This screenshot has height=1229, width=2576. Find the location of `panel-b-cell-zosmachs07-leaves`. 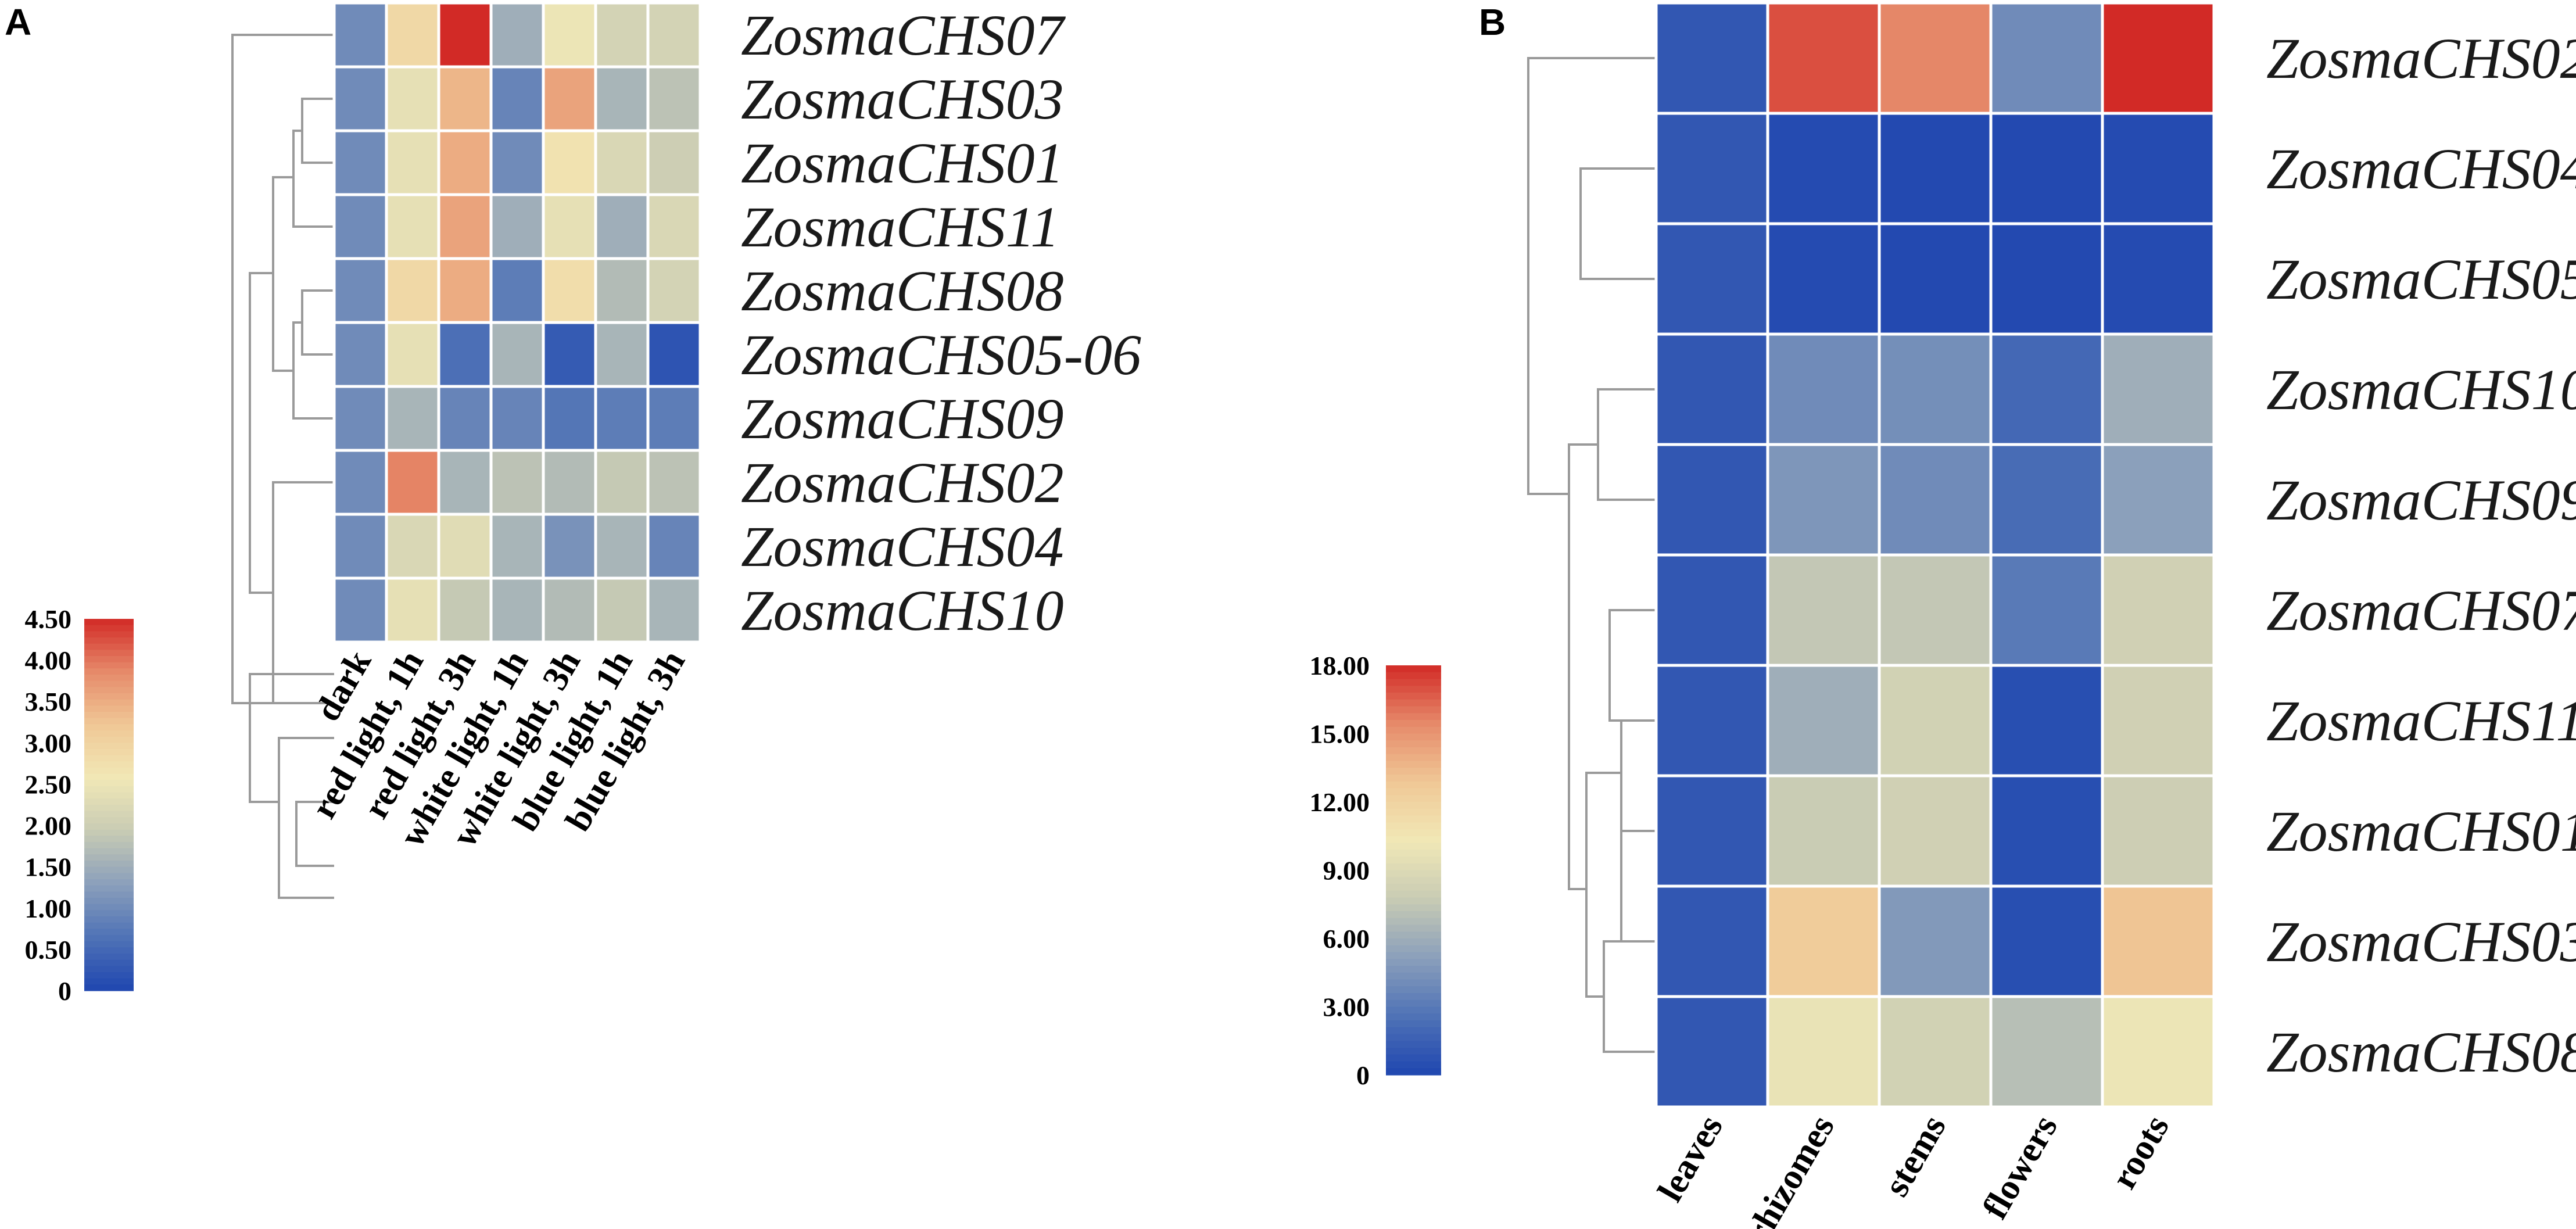

panel-b-cell-zosmachs07-leaves is located at coordinates (1711, 610).